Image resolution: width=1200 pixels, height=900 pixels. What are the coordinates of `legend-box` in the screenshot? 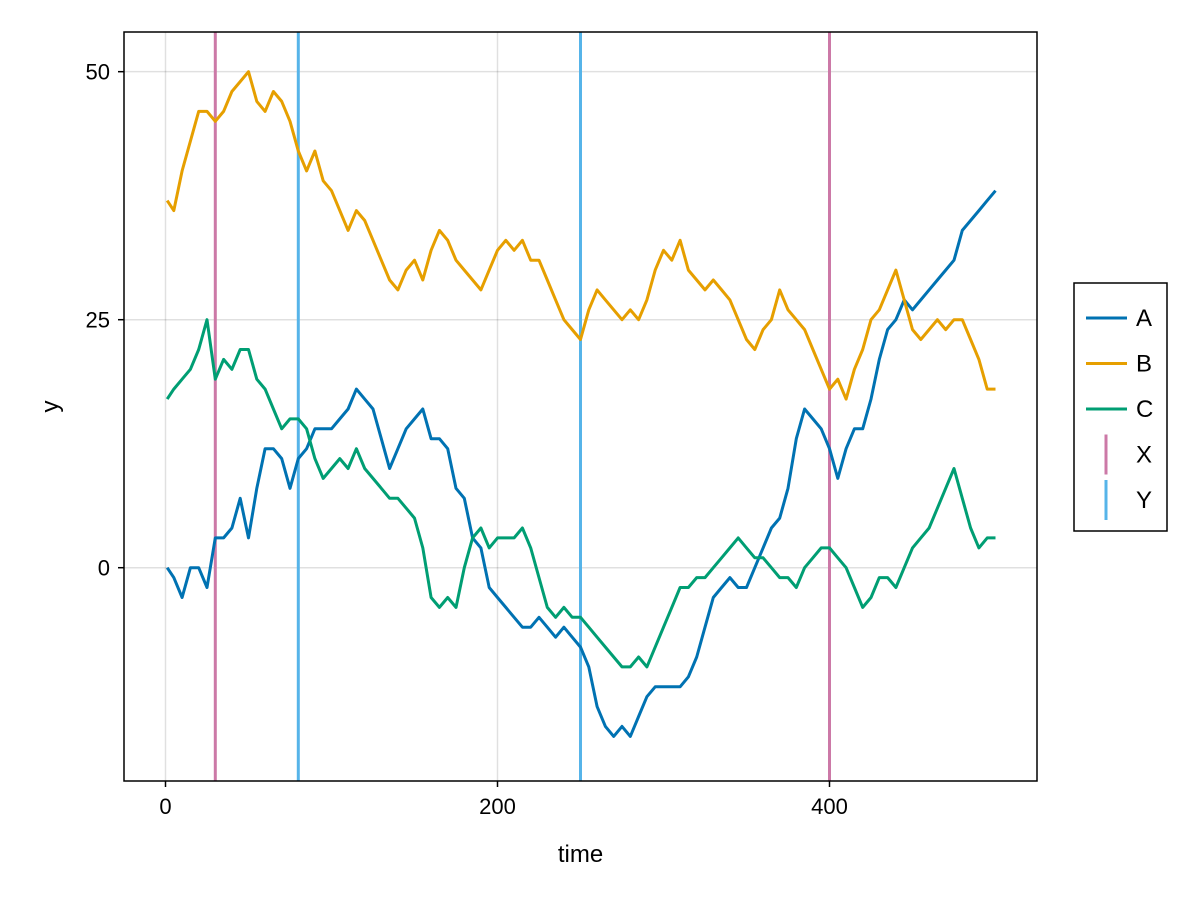 It's located at (1120, 407).